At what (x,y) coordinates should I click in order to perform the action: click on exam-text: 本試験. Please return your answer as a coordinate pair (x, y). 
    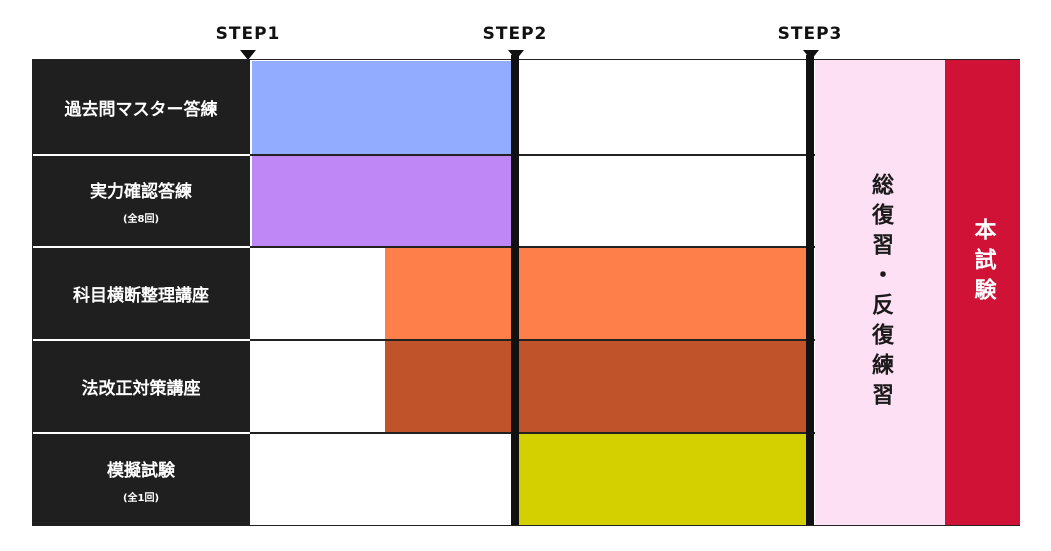
    Looking at the image, I should click on (983, 262).